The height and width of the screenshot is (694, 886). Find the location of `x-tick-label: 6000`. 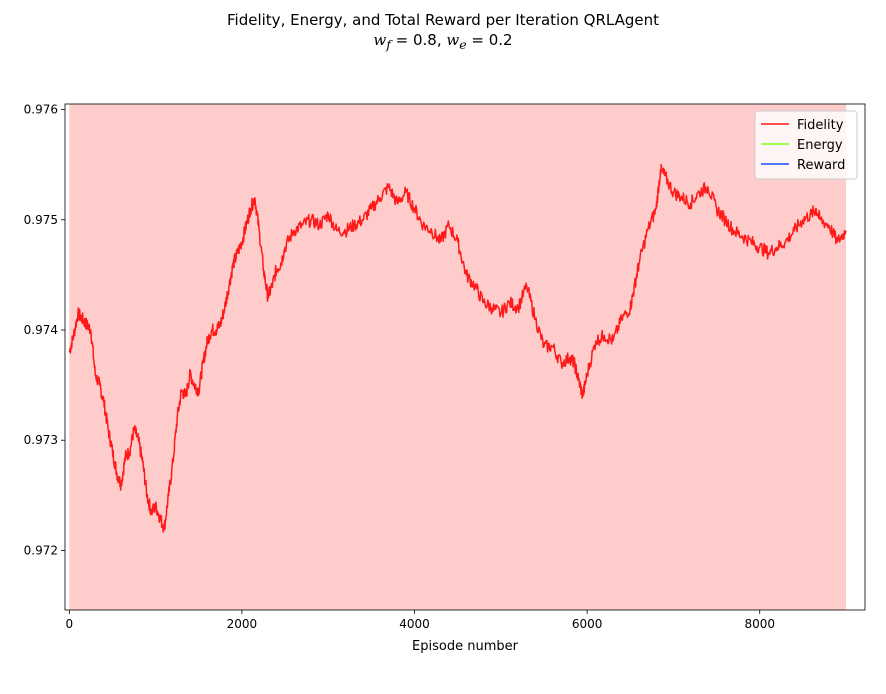

x-tick-label: 6000 is located at coordinates (587, 624).